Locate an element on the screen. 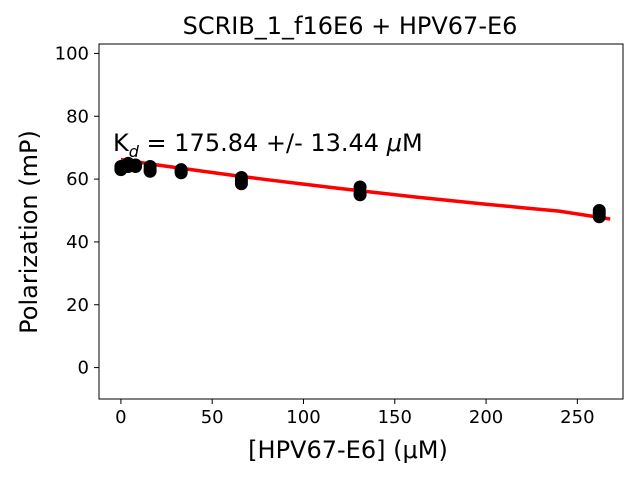 The image size is (640, 480). y-axis-label: Polarization (mP) is located at coordinates (29, 232).